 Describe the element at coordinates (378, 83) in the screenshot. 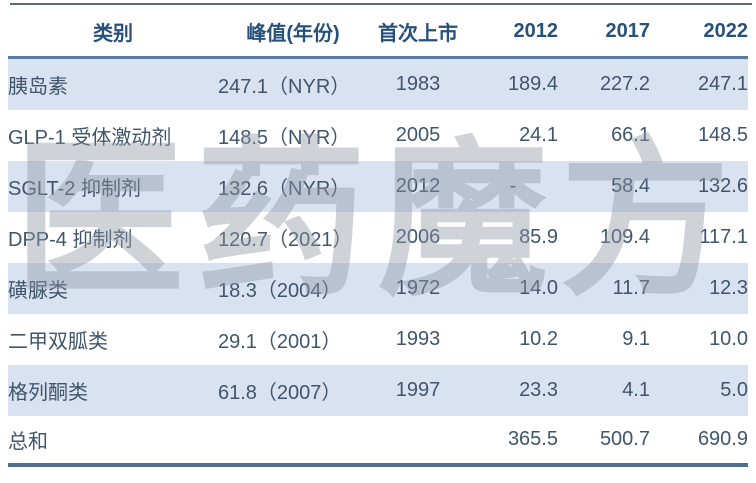

I see `table-row-insulin: 胰岛素 247.1（NYR） 1983 189.4 227.2 247.1` at that location.